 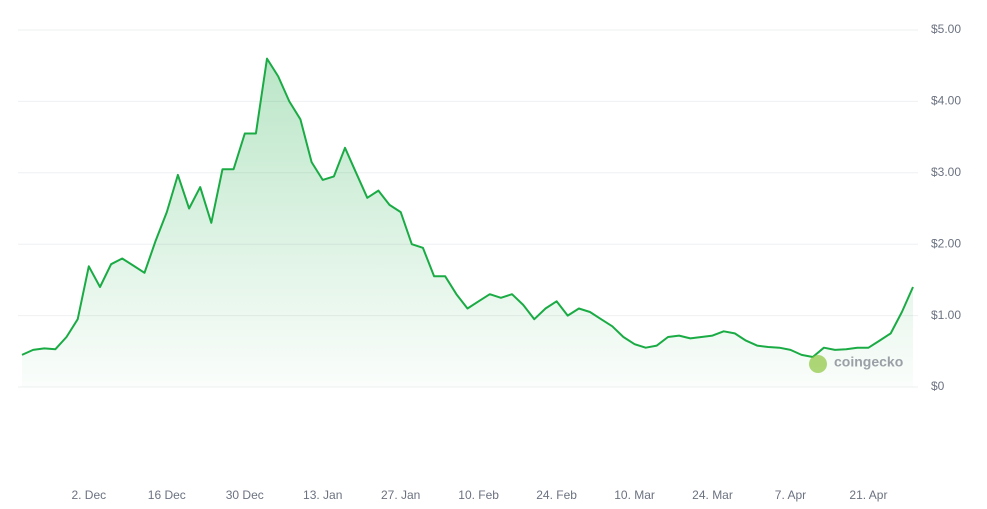 What do you see at coordinates (868, 495) in the screenshot?
I see `x-tick-label: 21. Apr` at bounding box center [868, 495].